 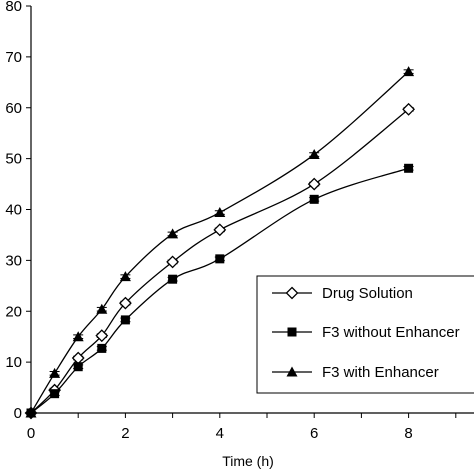 What do you see at coordinates (220, 433) in the screenshot?
I see `x-tick-label: 4` at bounding box center [220, 433].